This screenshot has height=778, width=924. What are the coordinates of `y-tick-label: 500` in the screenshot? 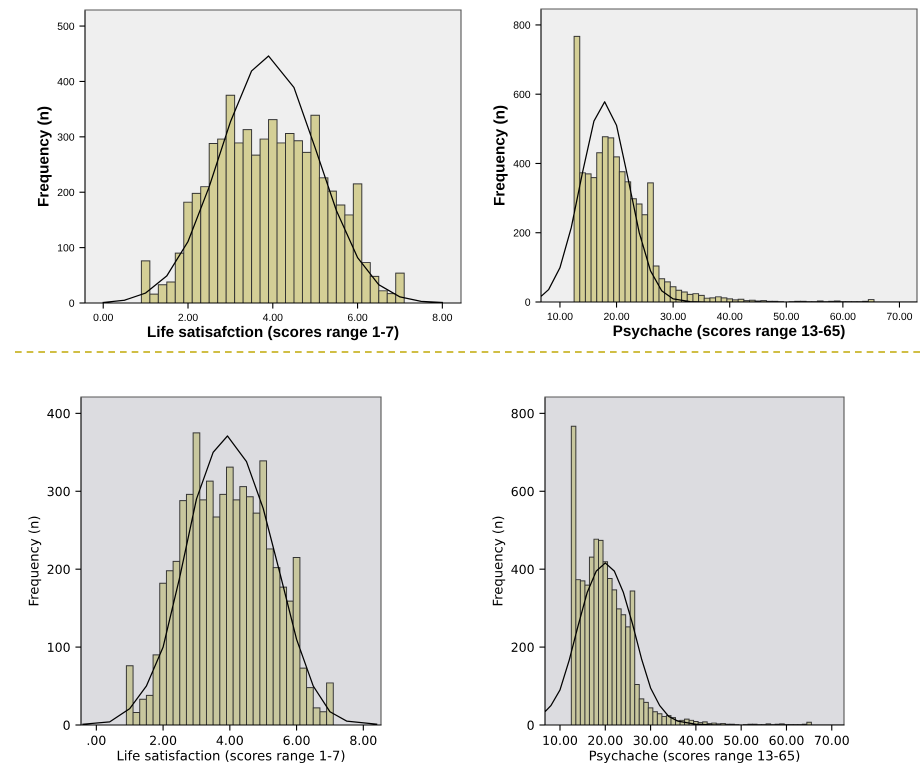 It's located at (66, 26).